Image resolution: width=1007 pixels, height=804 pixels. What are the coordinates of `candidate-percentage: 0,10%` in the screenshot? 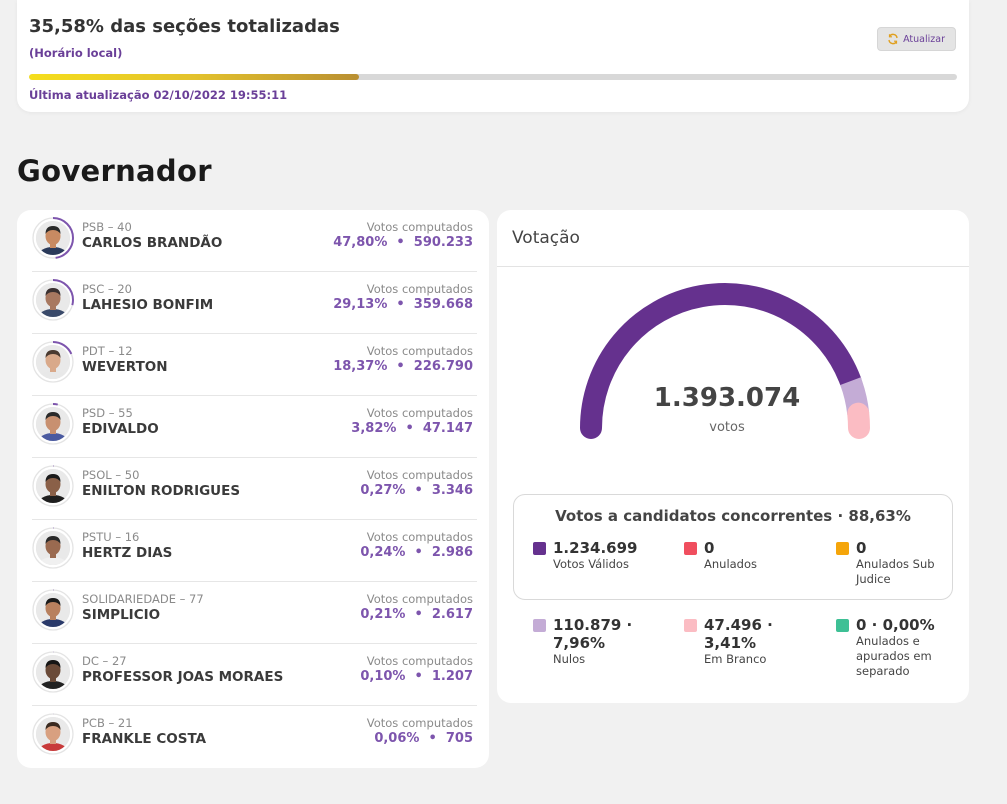 It's located at (383, 676).